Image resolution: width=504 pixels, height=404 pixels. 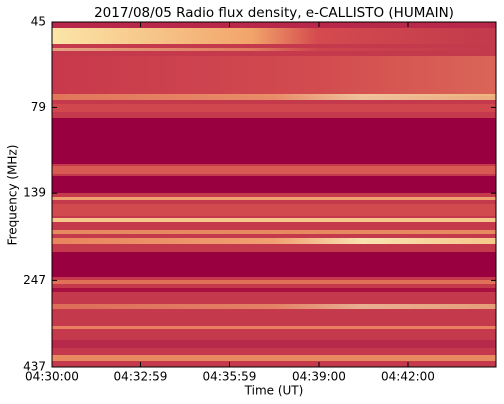 I want to click on x-axis-label: Time (UT), so click(x=274, y=391).